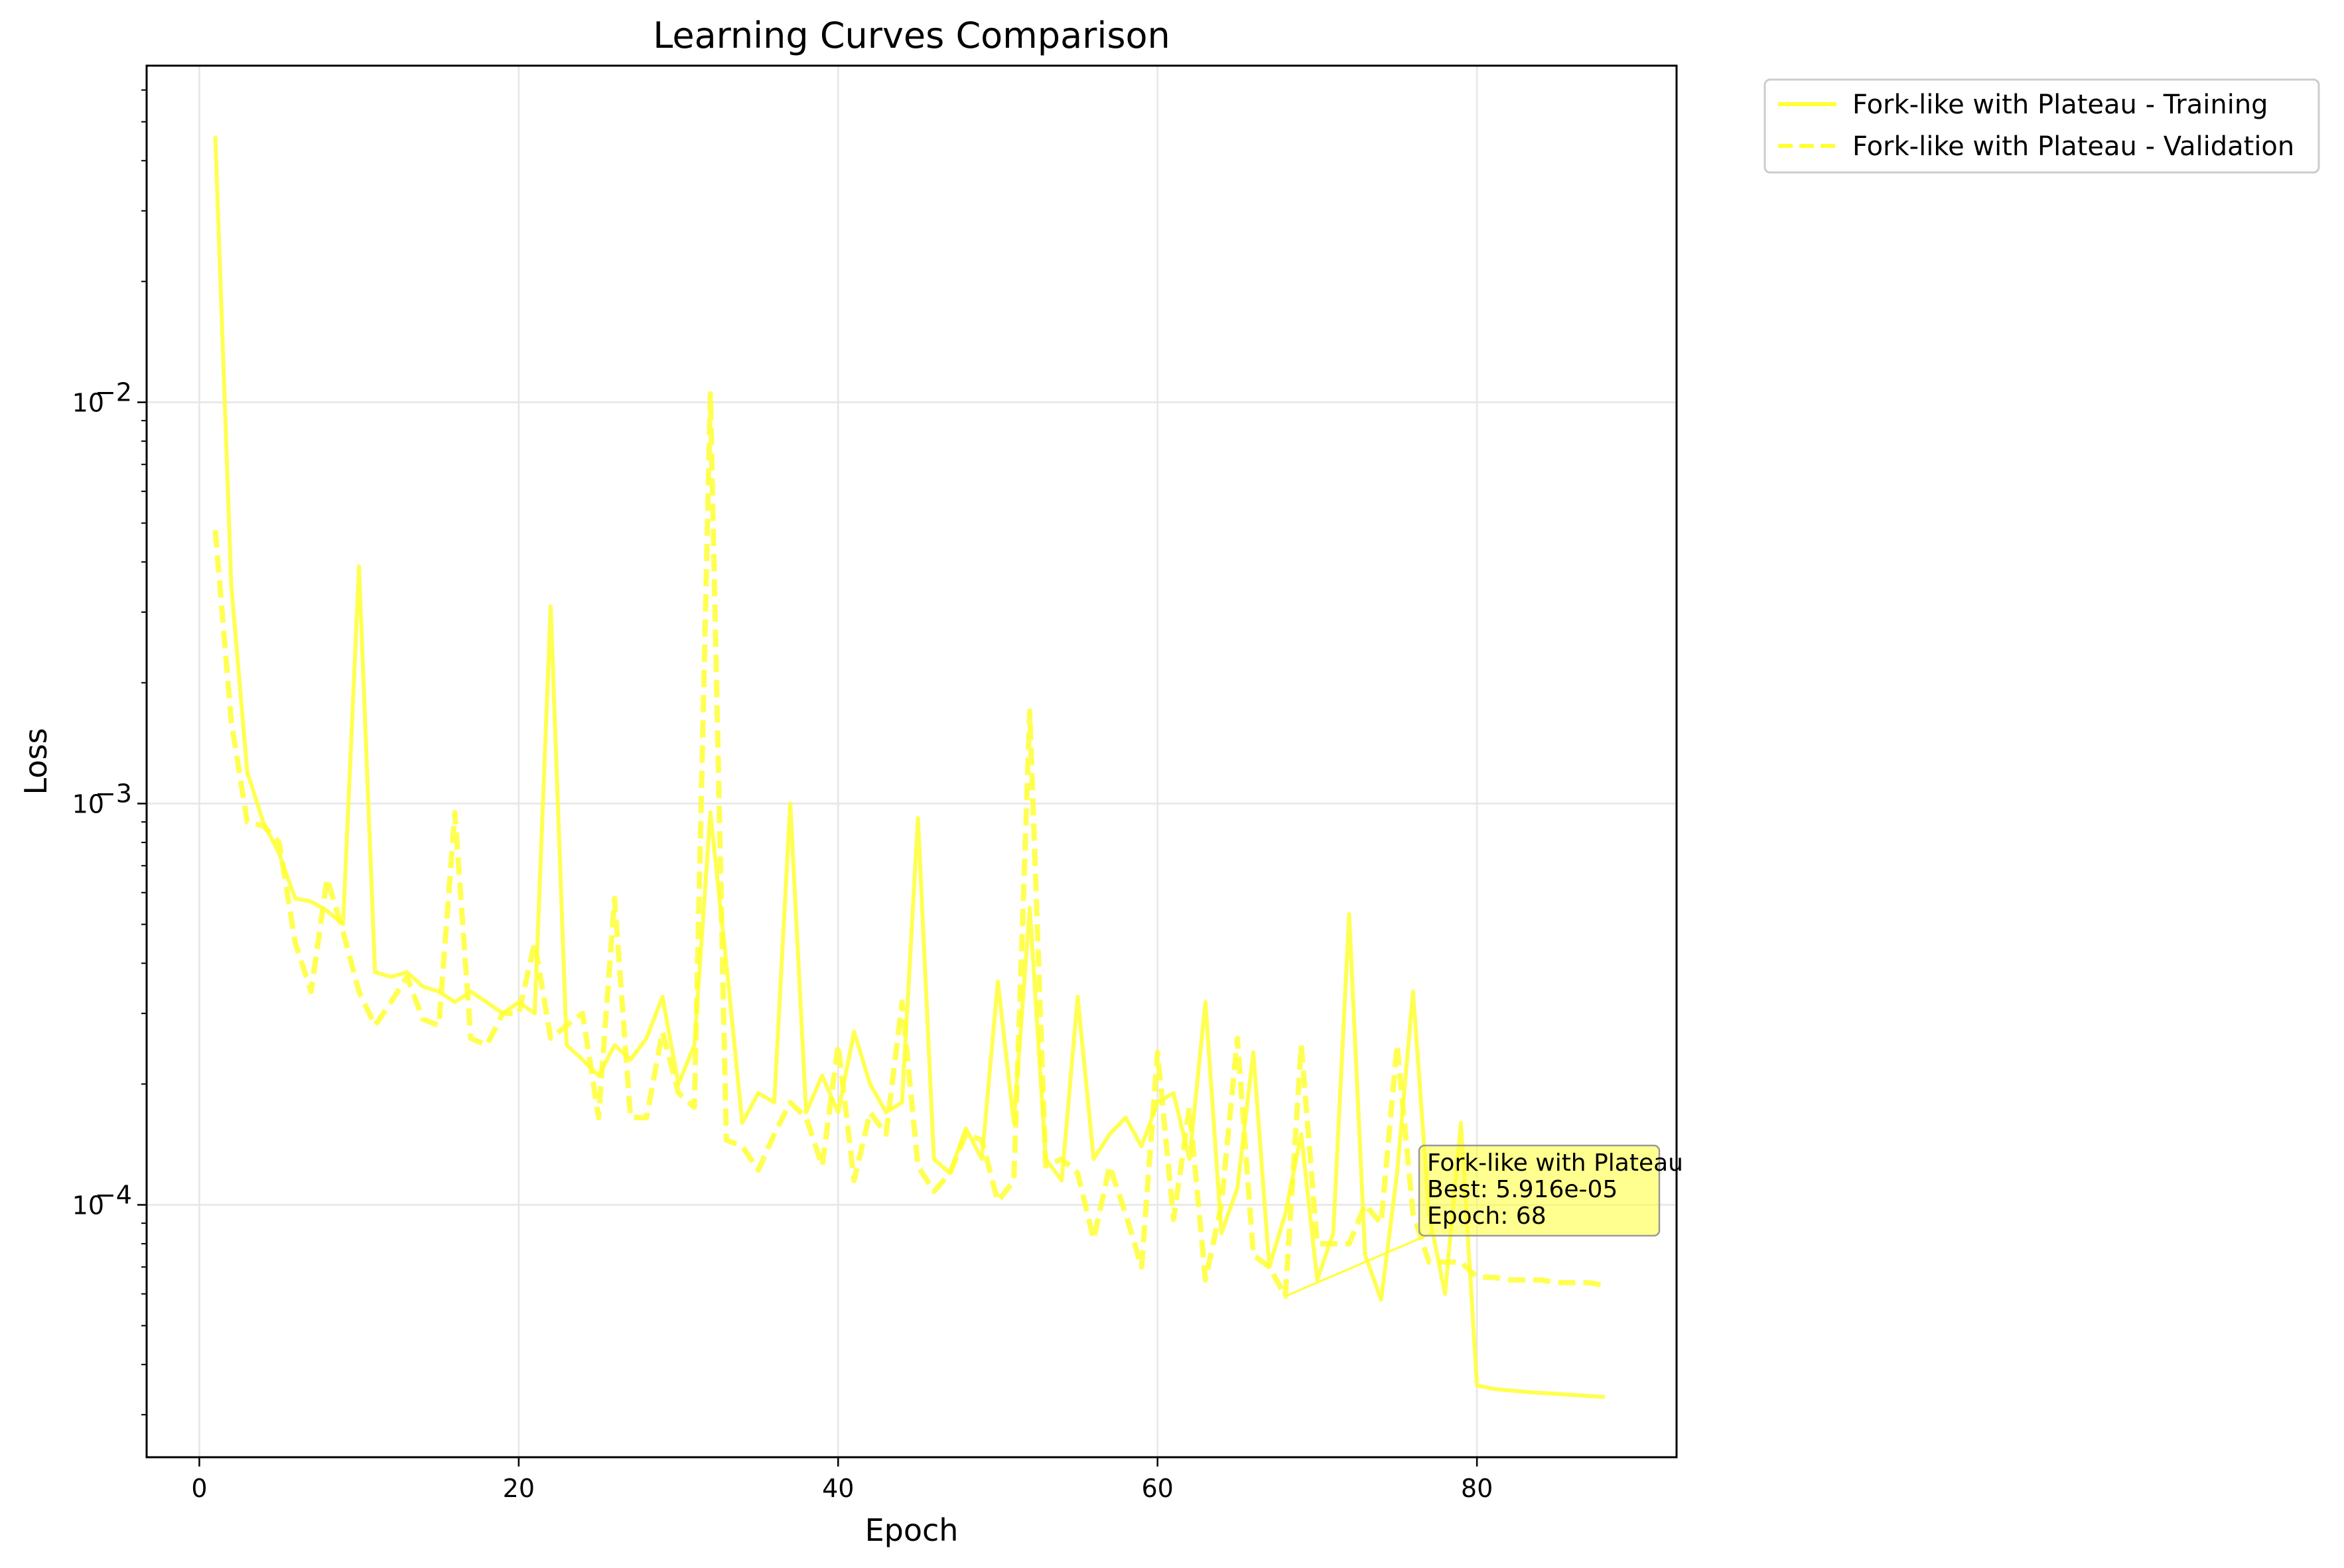 The image size is (2344, 1568). I want to click on y-axis-title: Loss, so click(36, 761).